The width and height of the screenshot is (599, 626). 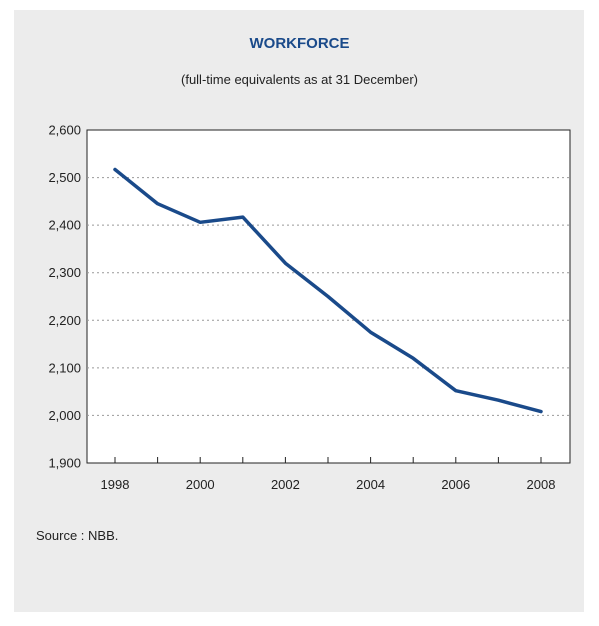 What do you see at coordinates (285, 484) in the screenshot?
I see `x-tick-label: 2002` at bounding box center [285, 484].